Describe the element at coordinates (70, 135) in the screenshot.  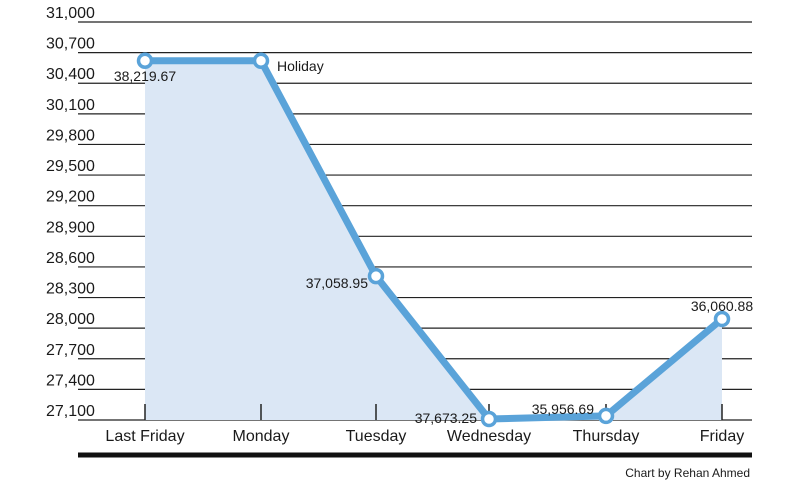
I see `y-tick-label: 29,800` at that location.